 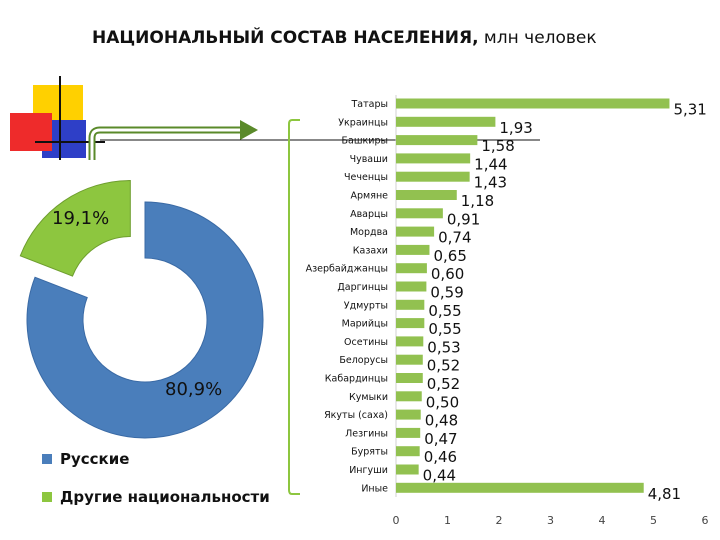 I want to click on data-label: 0,44, so click(x=439, y=476).